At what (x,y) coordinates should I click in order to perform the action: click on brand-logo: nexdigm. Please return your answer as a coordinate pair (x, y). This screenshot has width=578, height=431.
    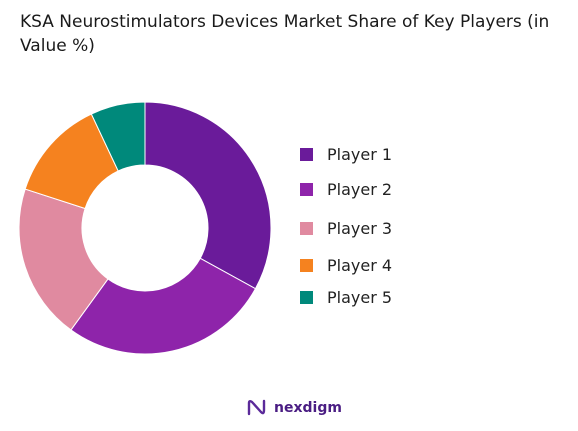
    Looking at the image, I should click on (294, 408).